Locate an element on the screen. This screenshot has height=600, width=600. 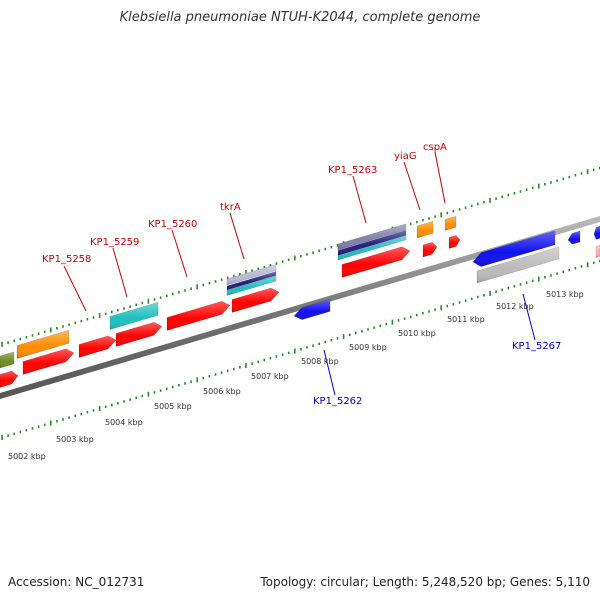
gene-pink-1-shade is located at coordinates (598, 251).